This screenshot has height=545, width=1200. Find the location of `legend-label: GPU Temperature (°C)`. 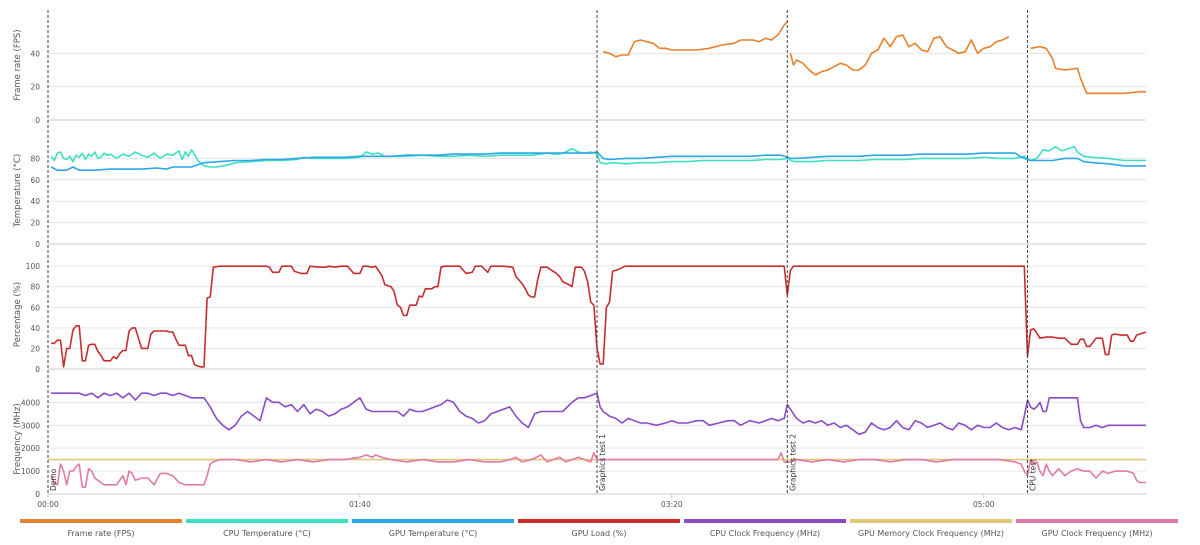

legend-label: GPU Temperature (°C) is located at coordinates (433, 533).